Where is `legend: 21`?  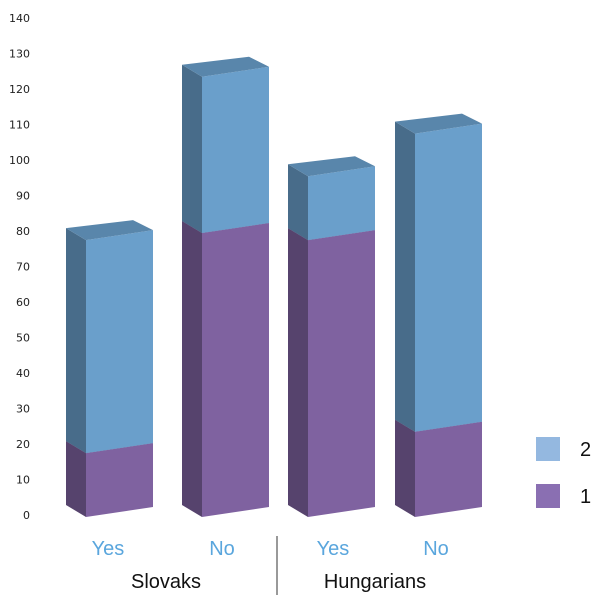
legend: 21 is located at coordinates (563, 472).